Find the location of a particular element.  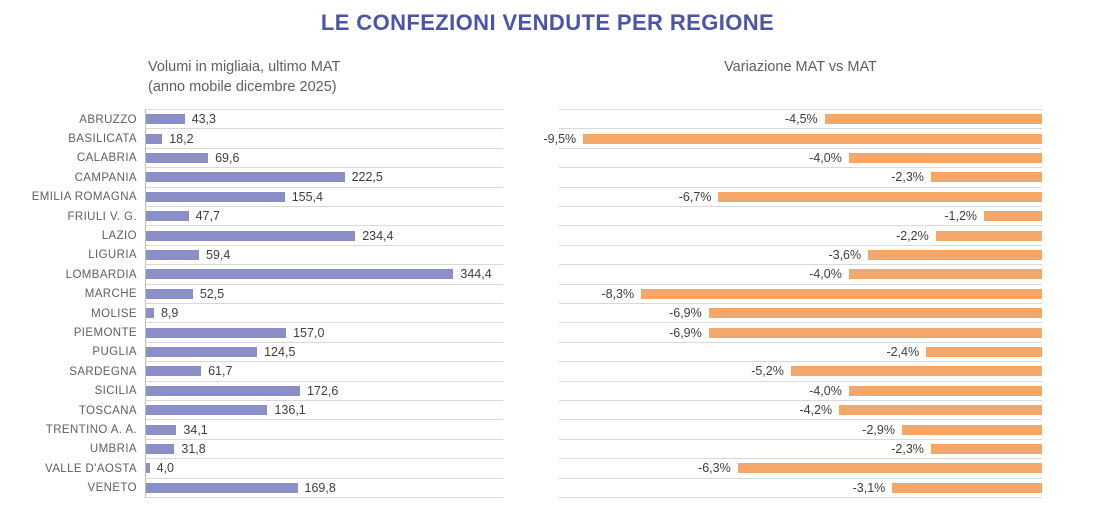

volume-bar-row: 52,5 is located at coordinates (324, 294).